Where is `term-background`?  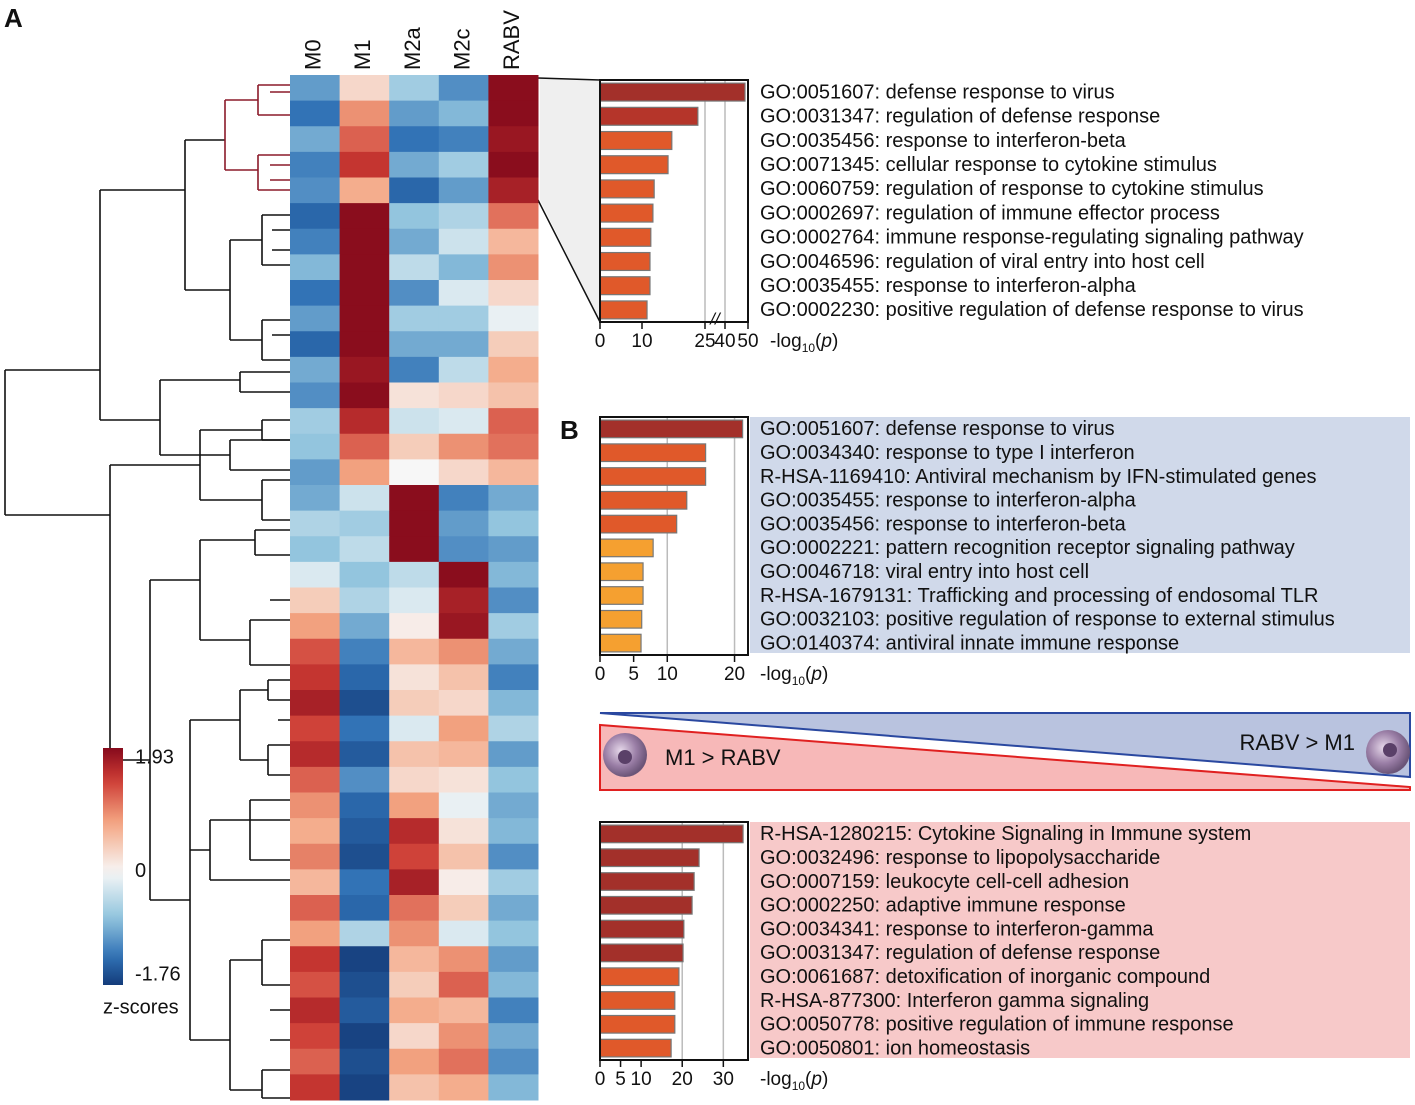
term-background is located at coordinates (1080, 940).